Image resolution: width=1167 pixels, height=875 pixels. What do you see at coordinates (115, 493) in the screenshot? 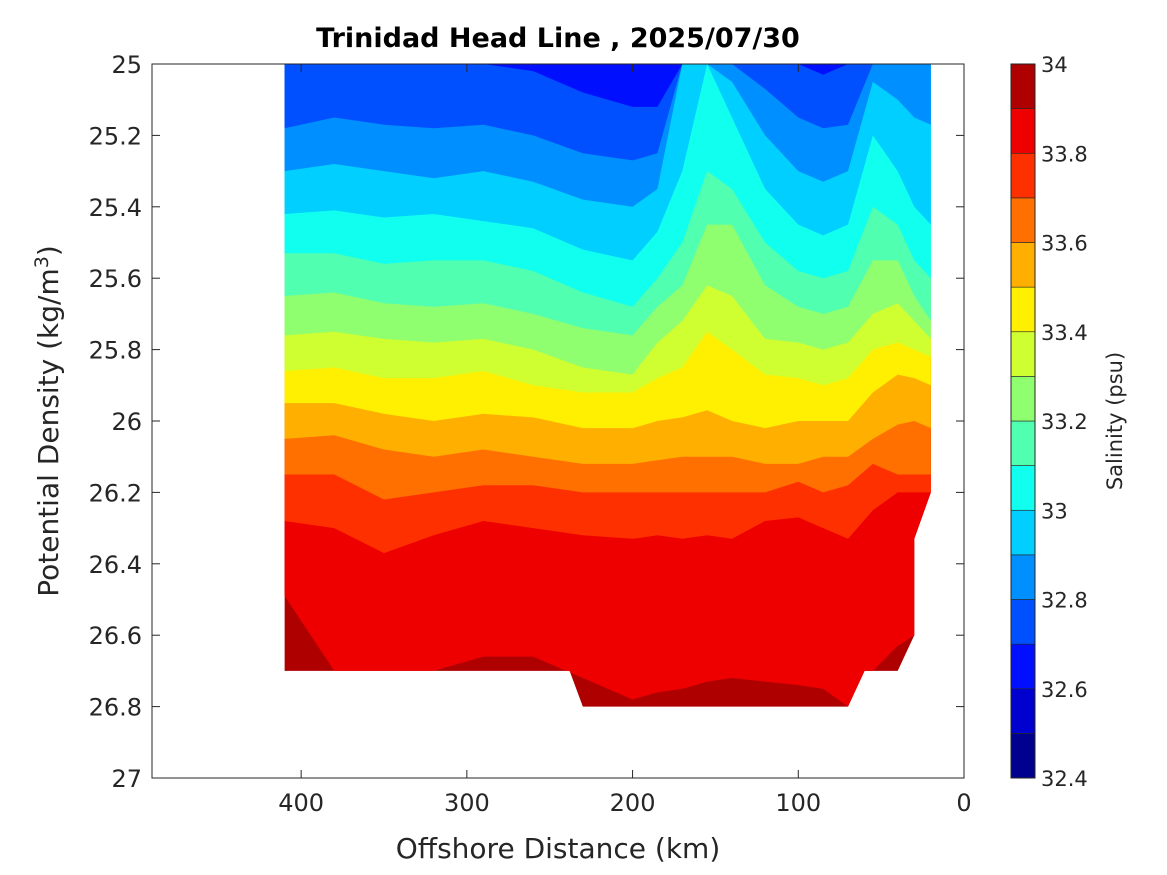
I see `y-tick-label: 26.2` at bounding box center [115, 493].